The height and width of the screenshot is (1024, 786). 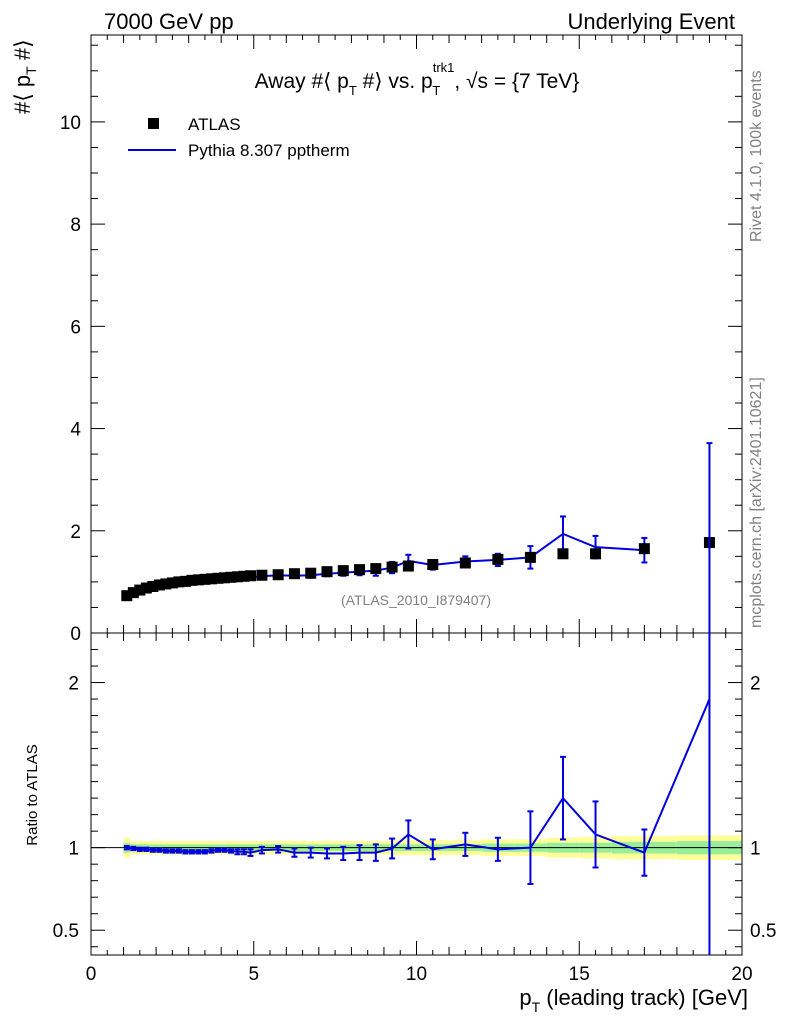 What do you see at coordinates (214, 124) in the screenshot?
I see `legend-label-atlas: ATLAS` at bounding box center [214, 124].